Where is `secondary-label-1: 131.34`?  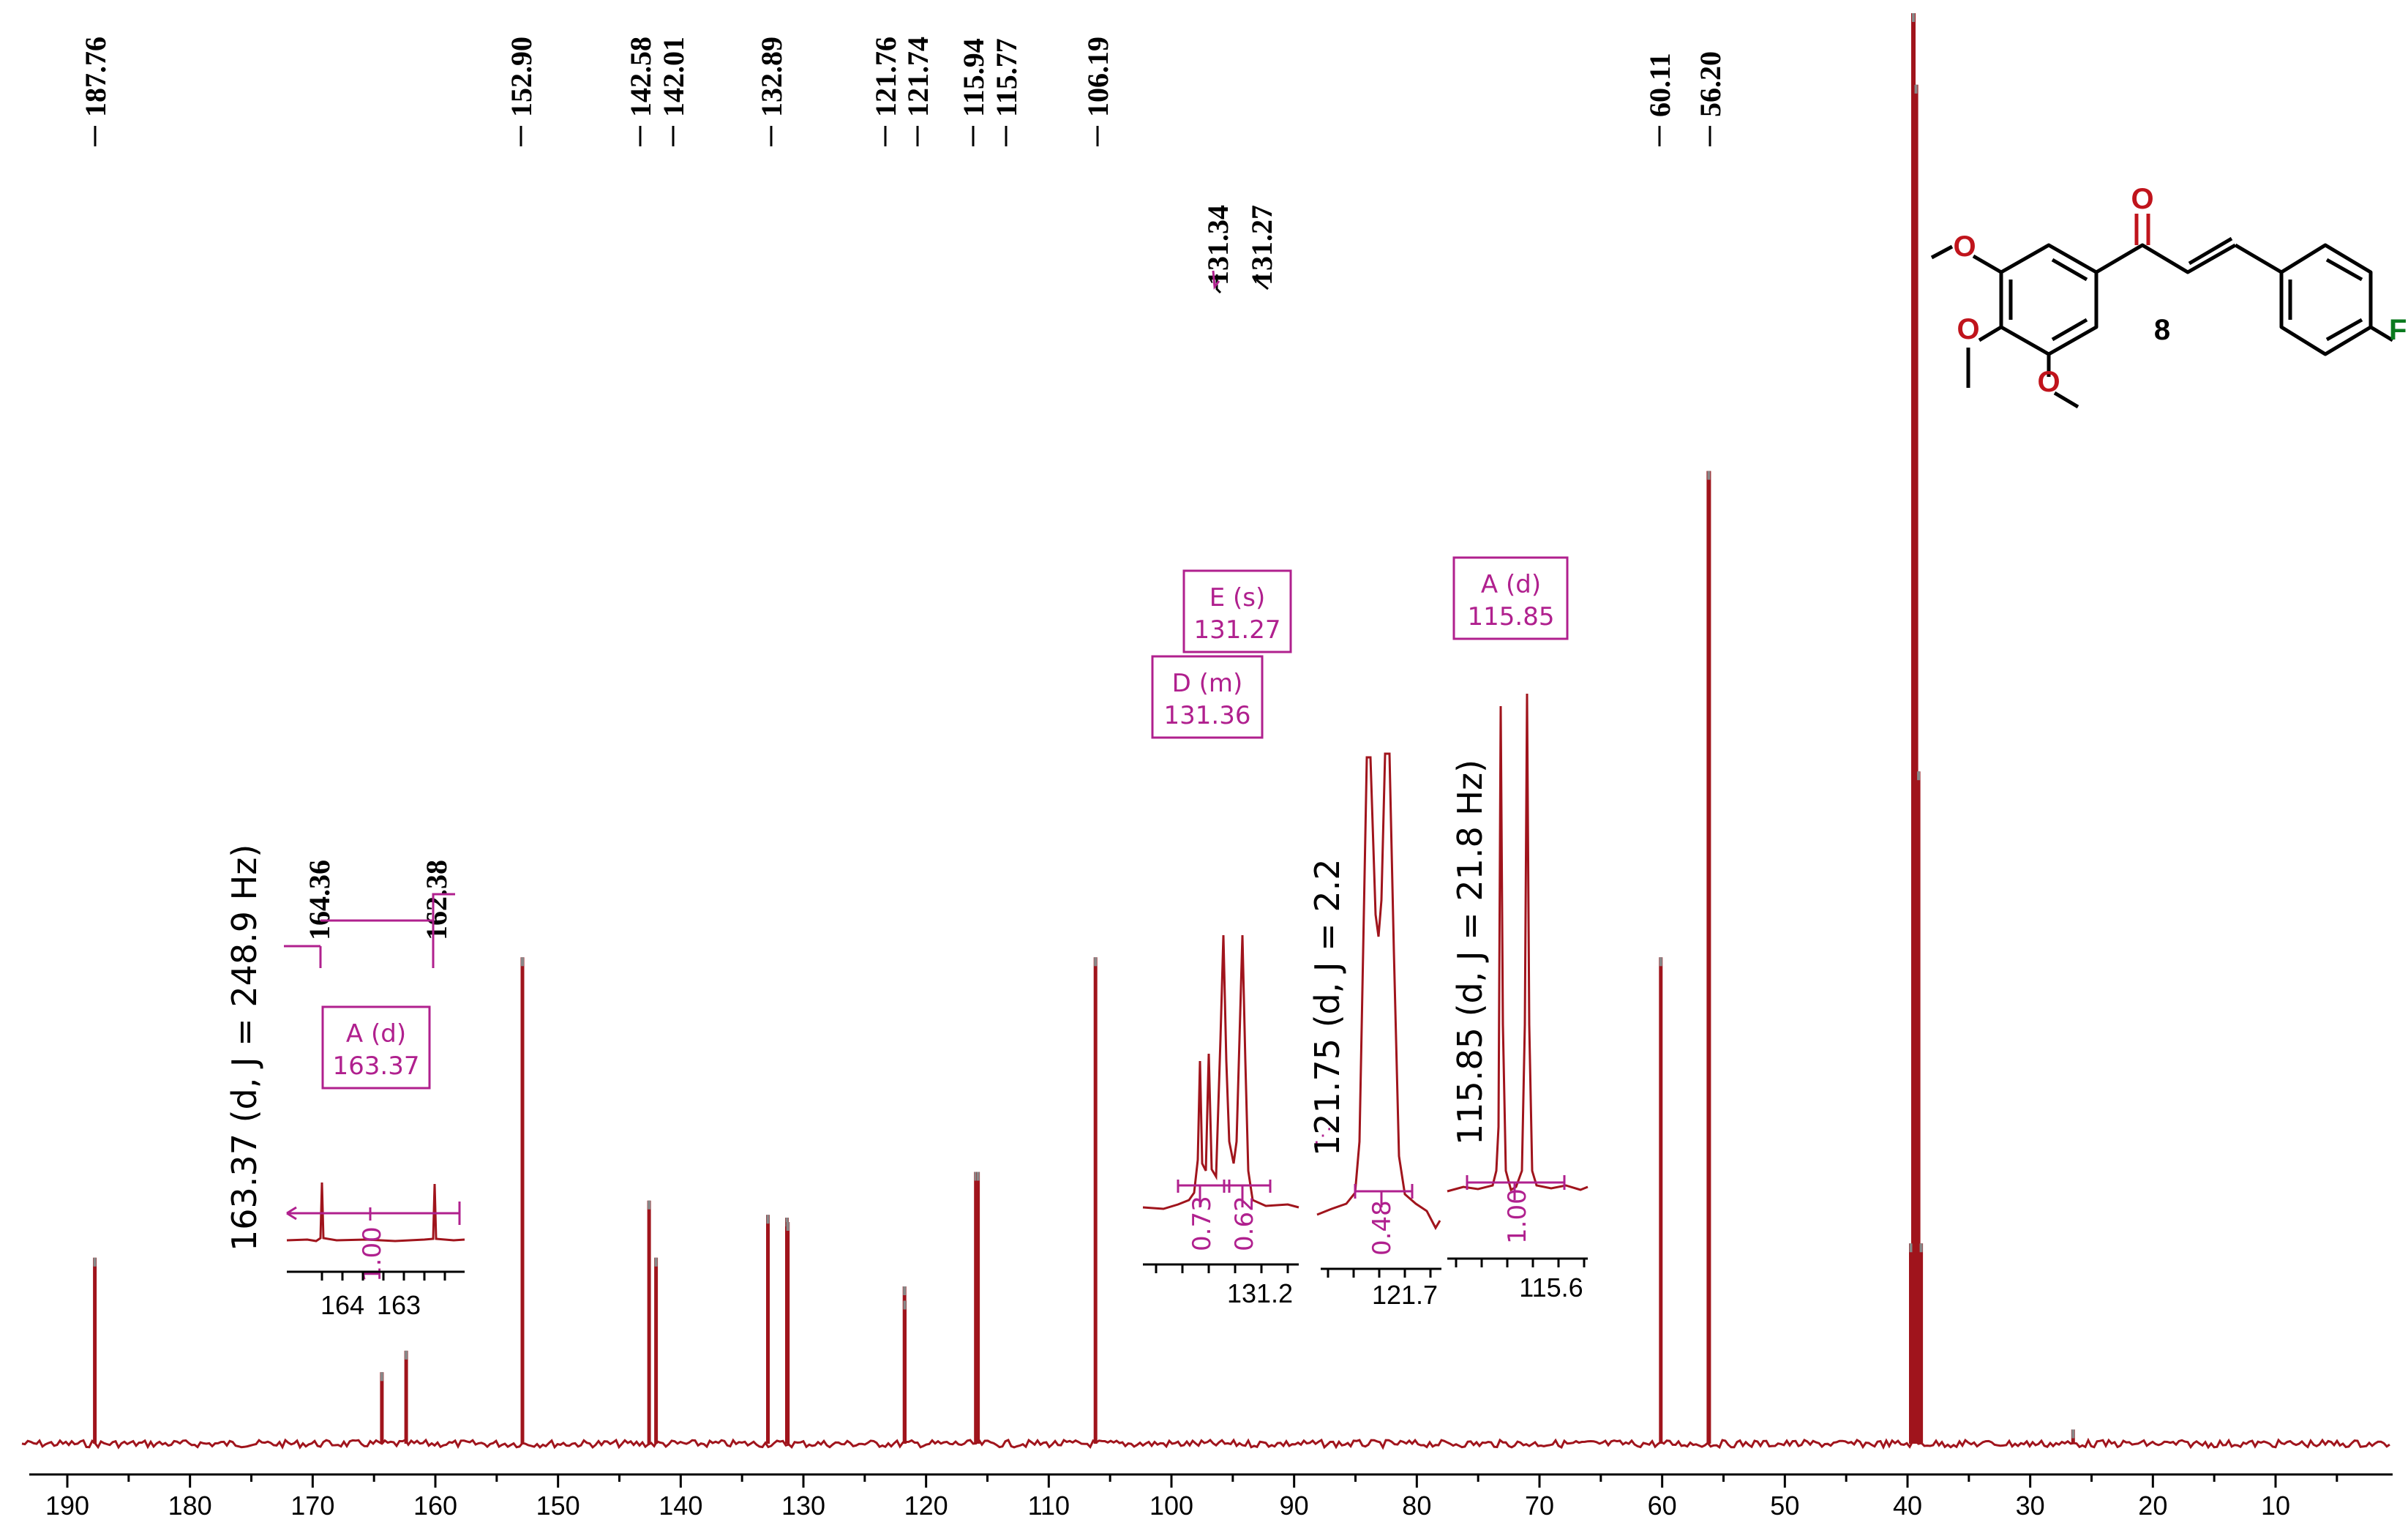 secondary-label-1: 131.34 is located at coordinates (1217, 245).